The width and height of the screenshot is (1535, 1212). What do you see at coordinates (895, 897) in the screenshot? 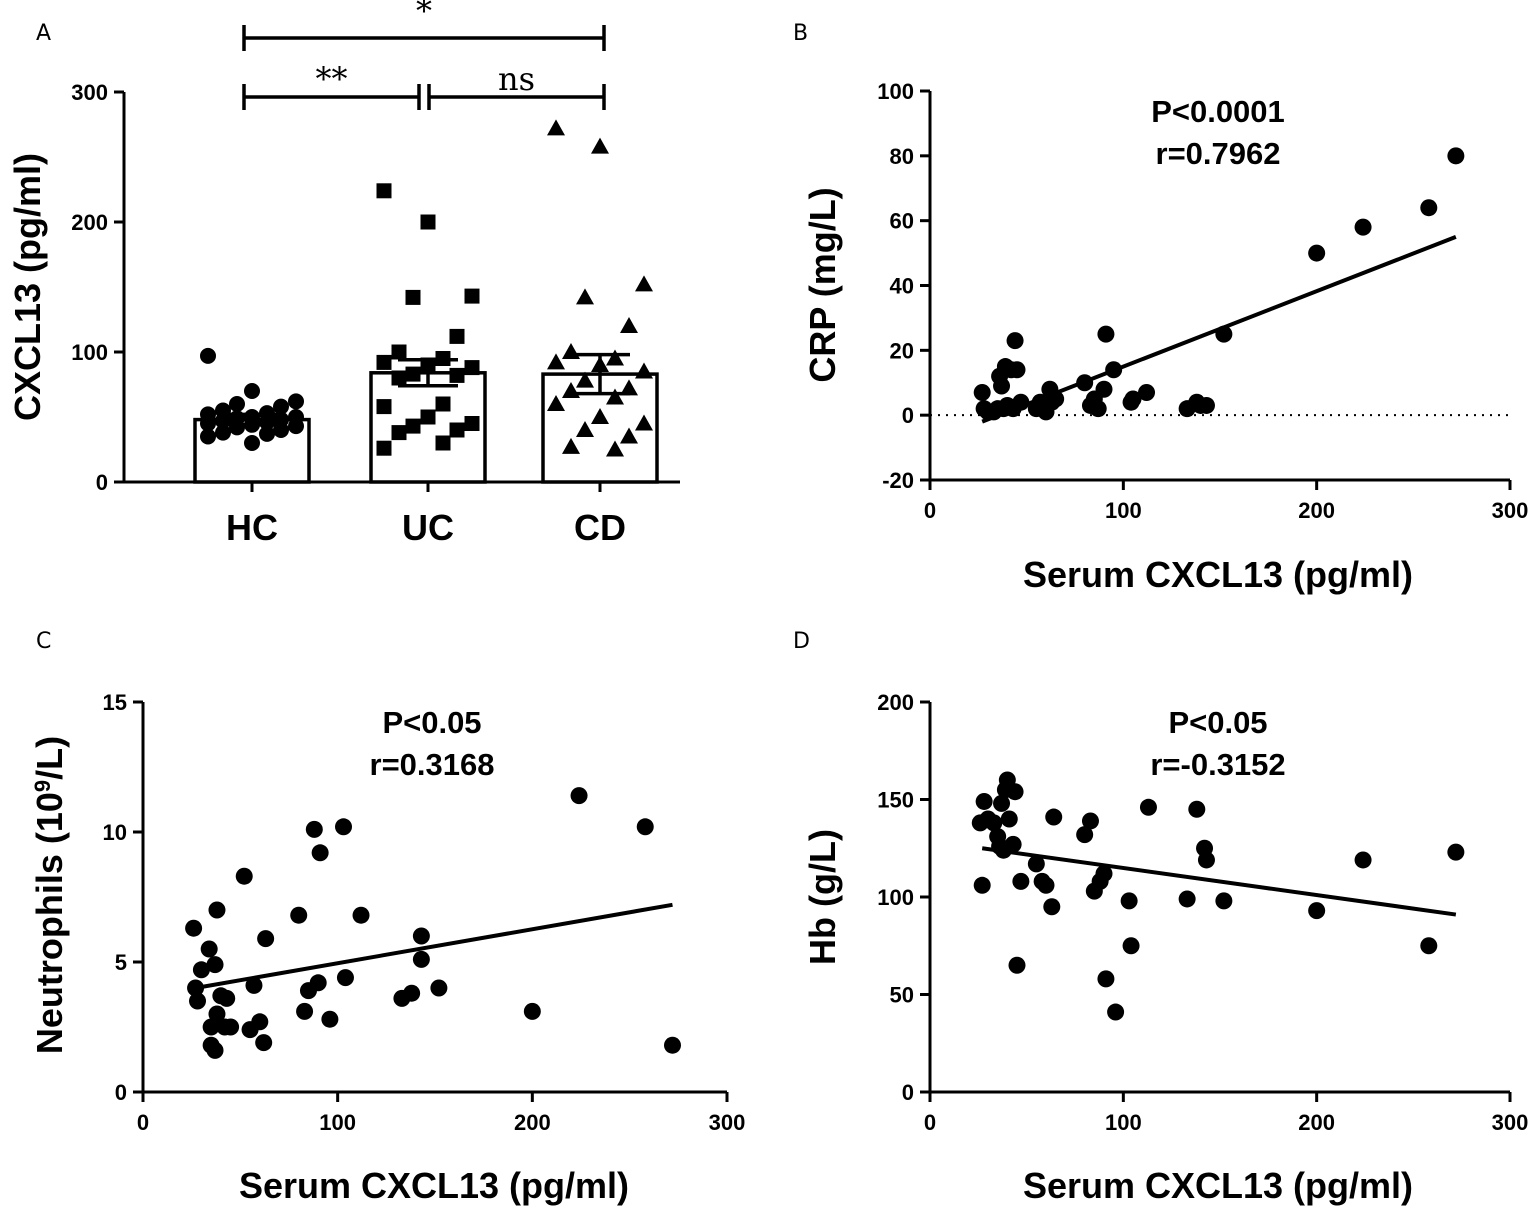
I see `panel-d-y-tick-label: 100` at bounding box center [895, 897].